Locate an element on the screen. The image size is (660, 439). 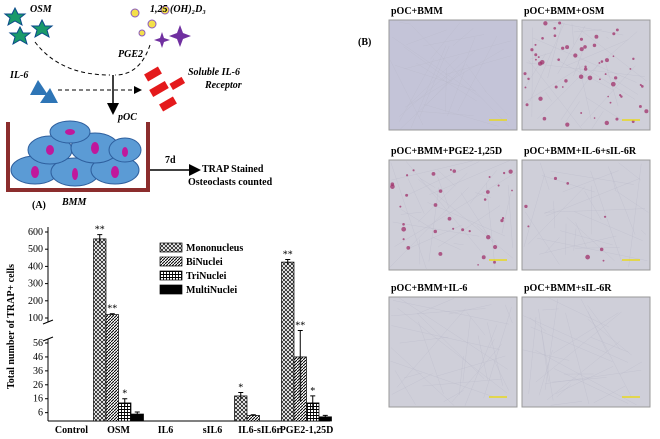
micrograph is located at coordinates (586, 352).